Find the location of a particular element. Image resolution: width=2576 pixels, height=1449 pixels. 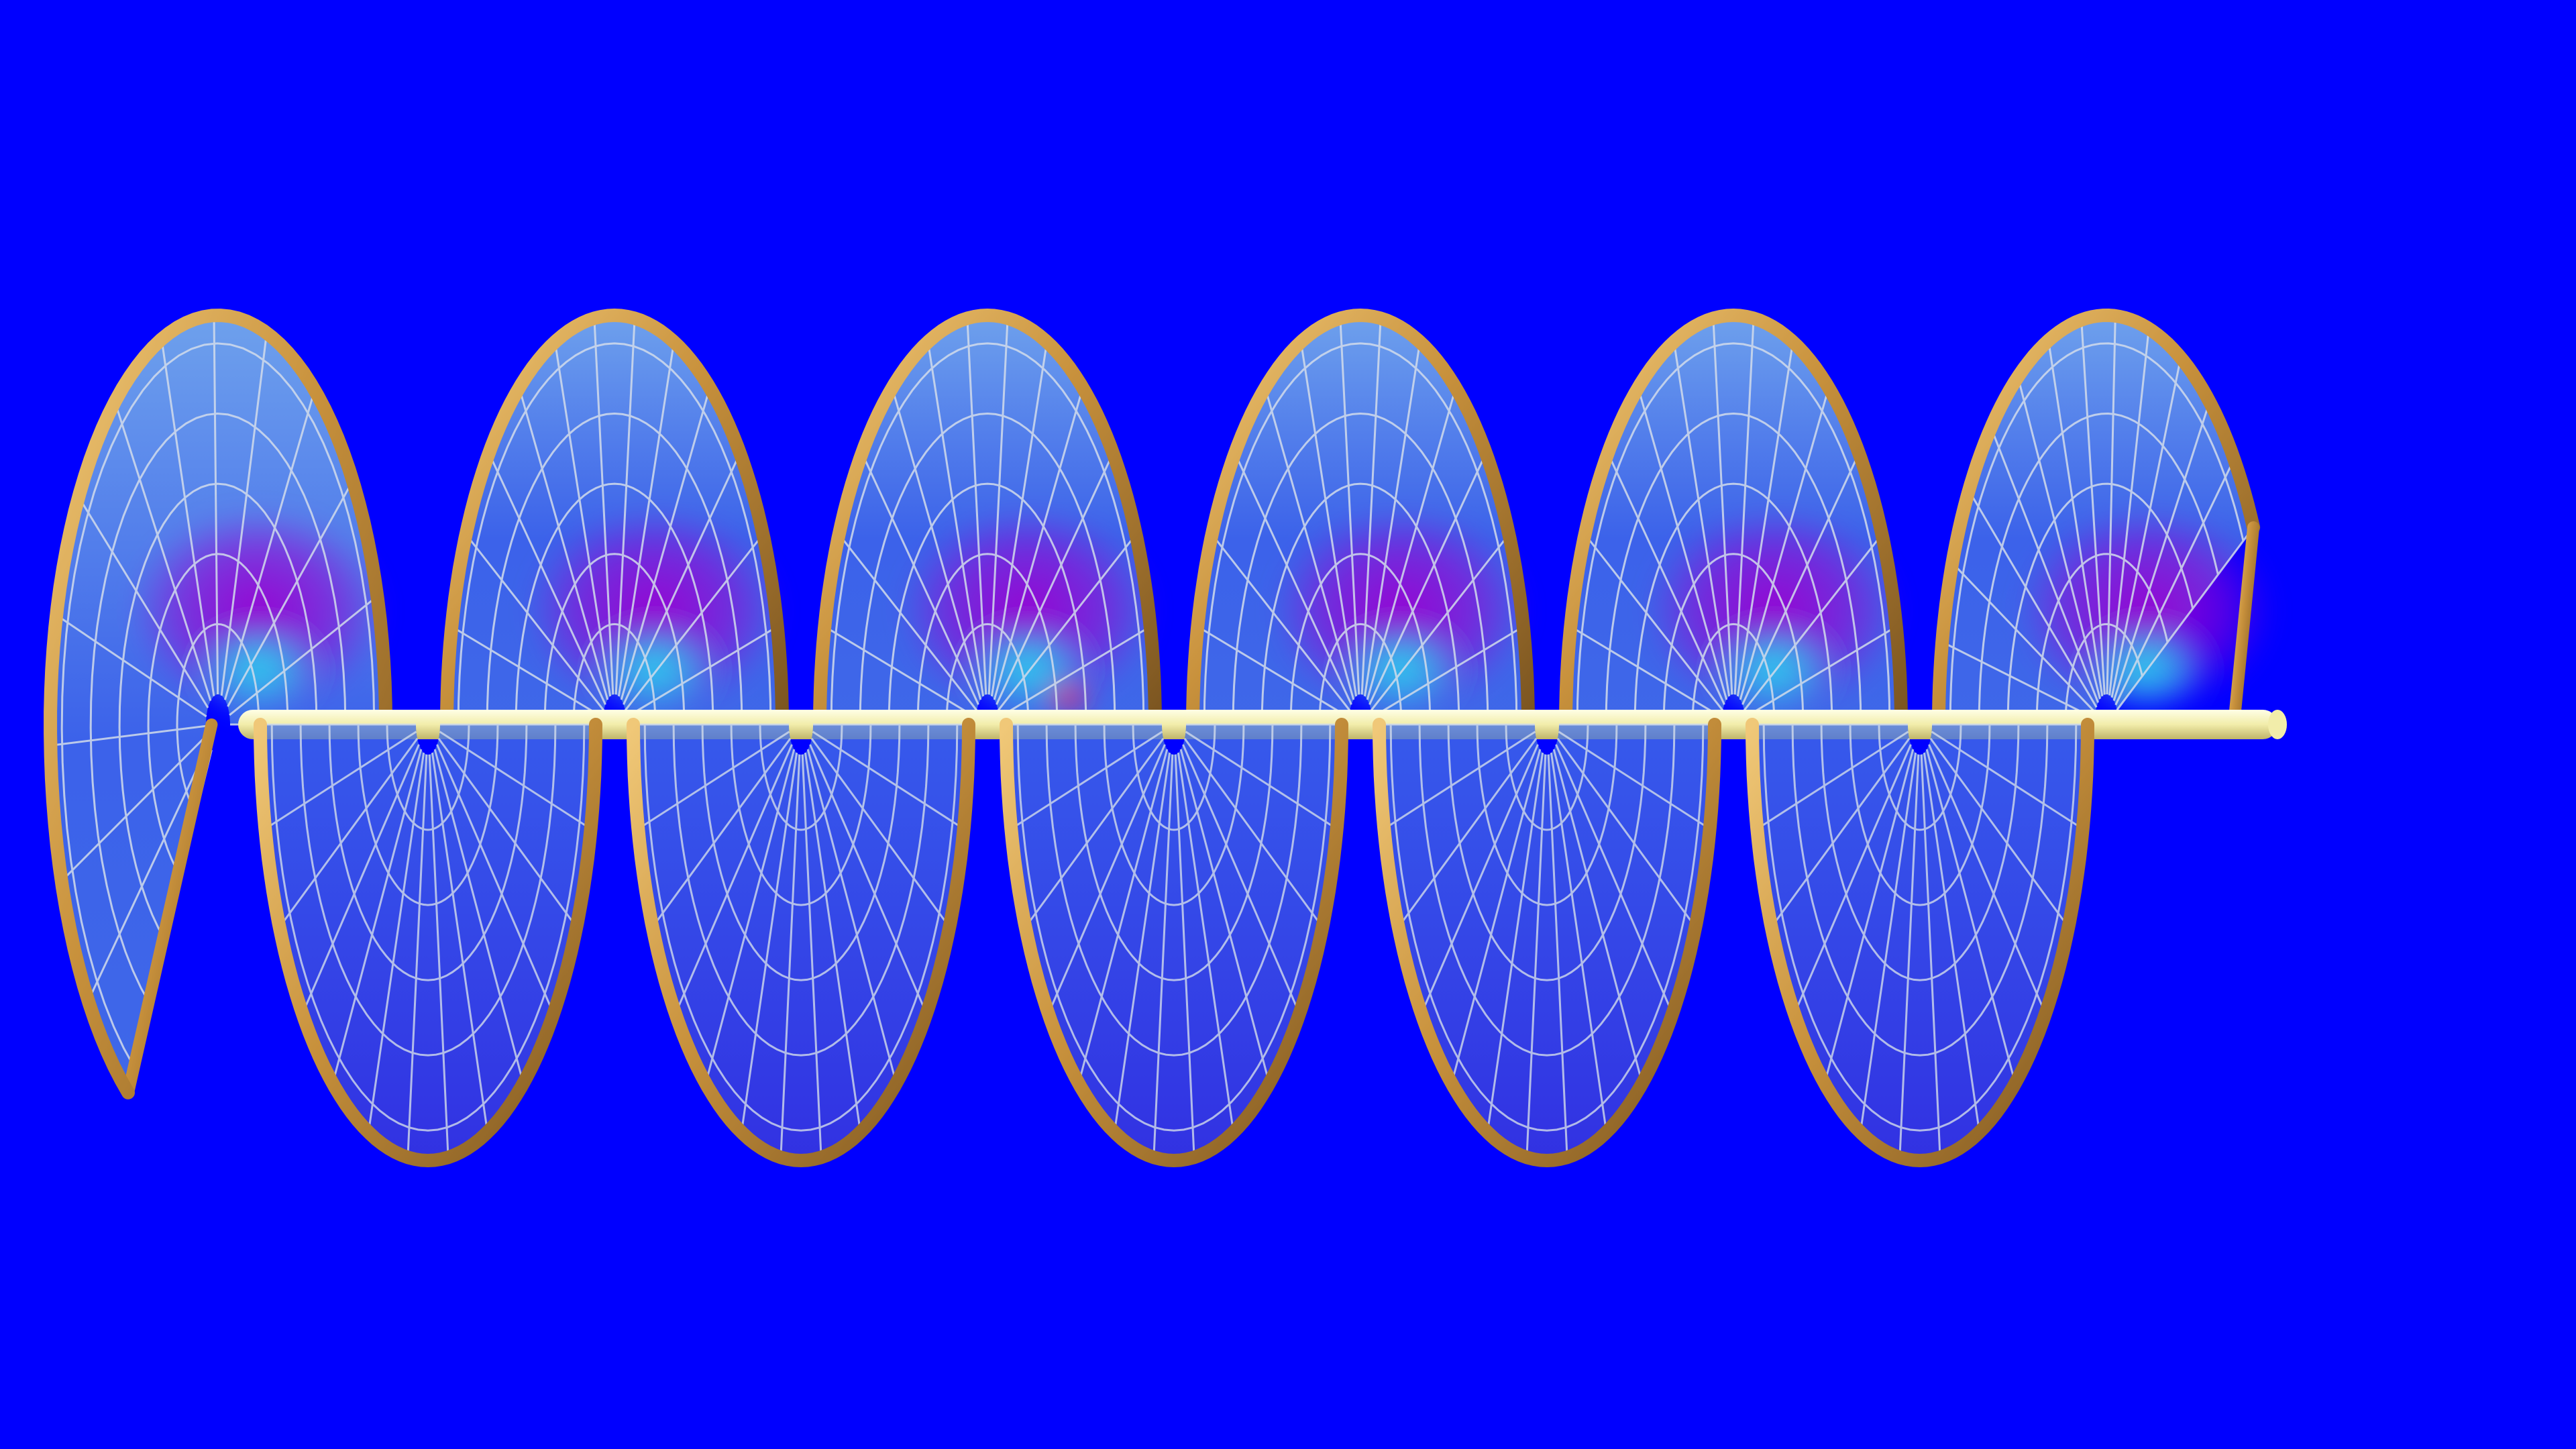

blade-trailing-edge is located at coordinates (2244, 626).